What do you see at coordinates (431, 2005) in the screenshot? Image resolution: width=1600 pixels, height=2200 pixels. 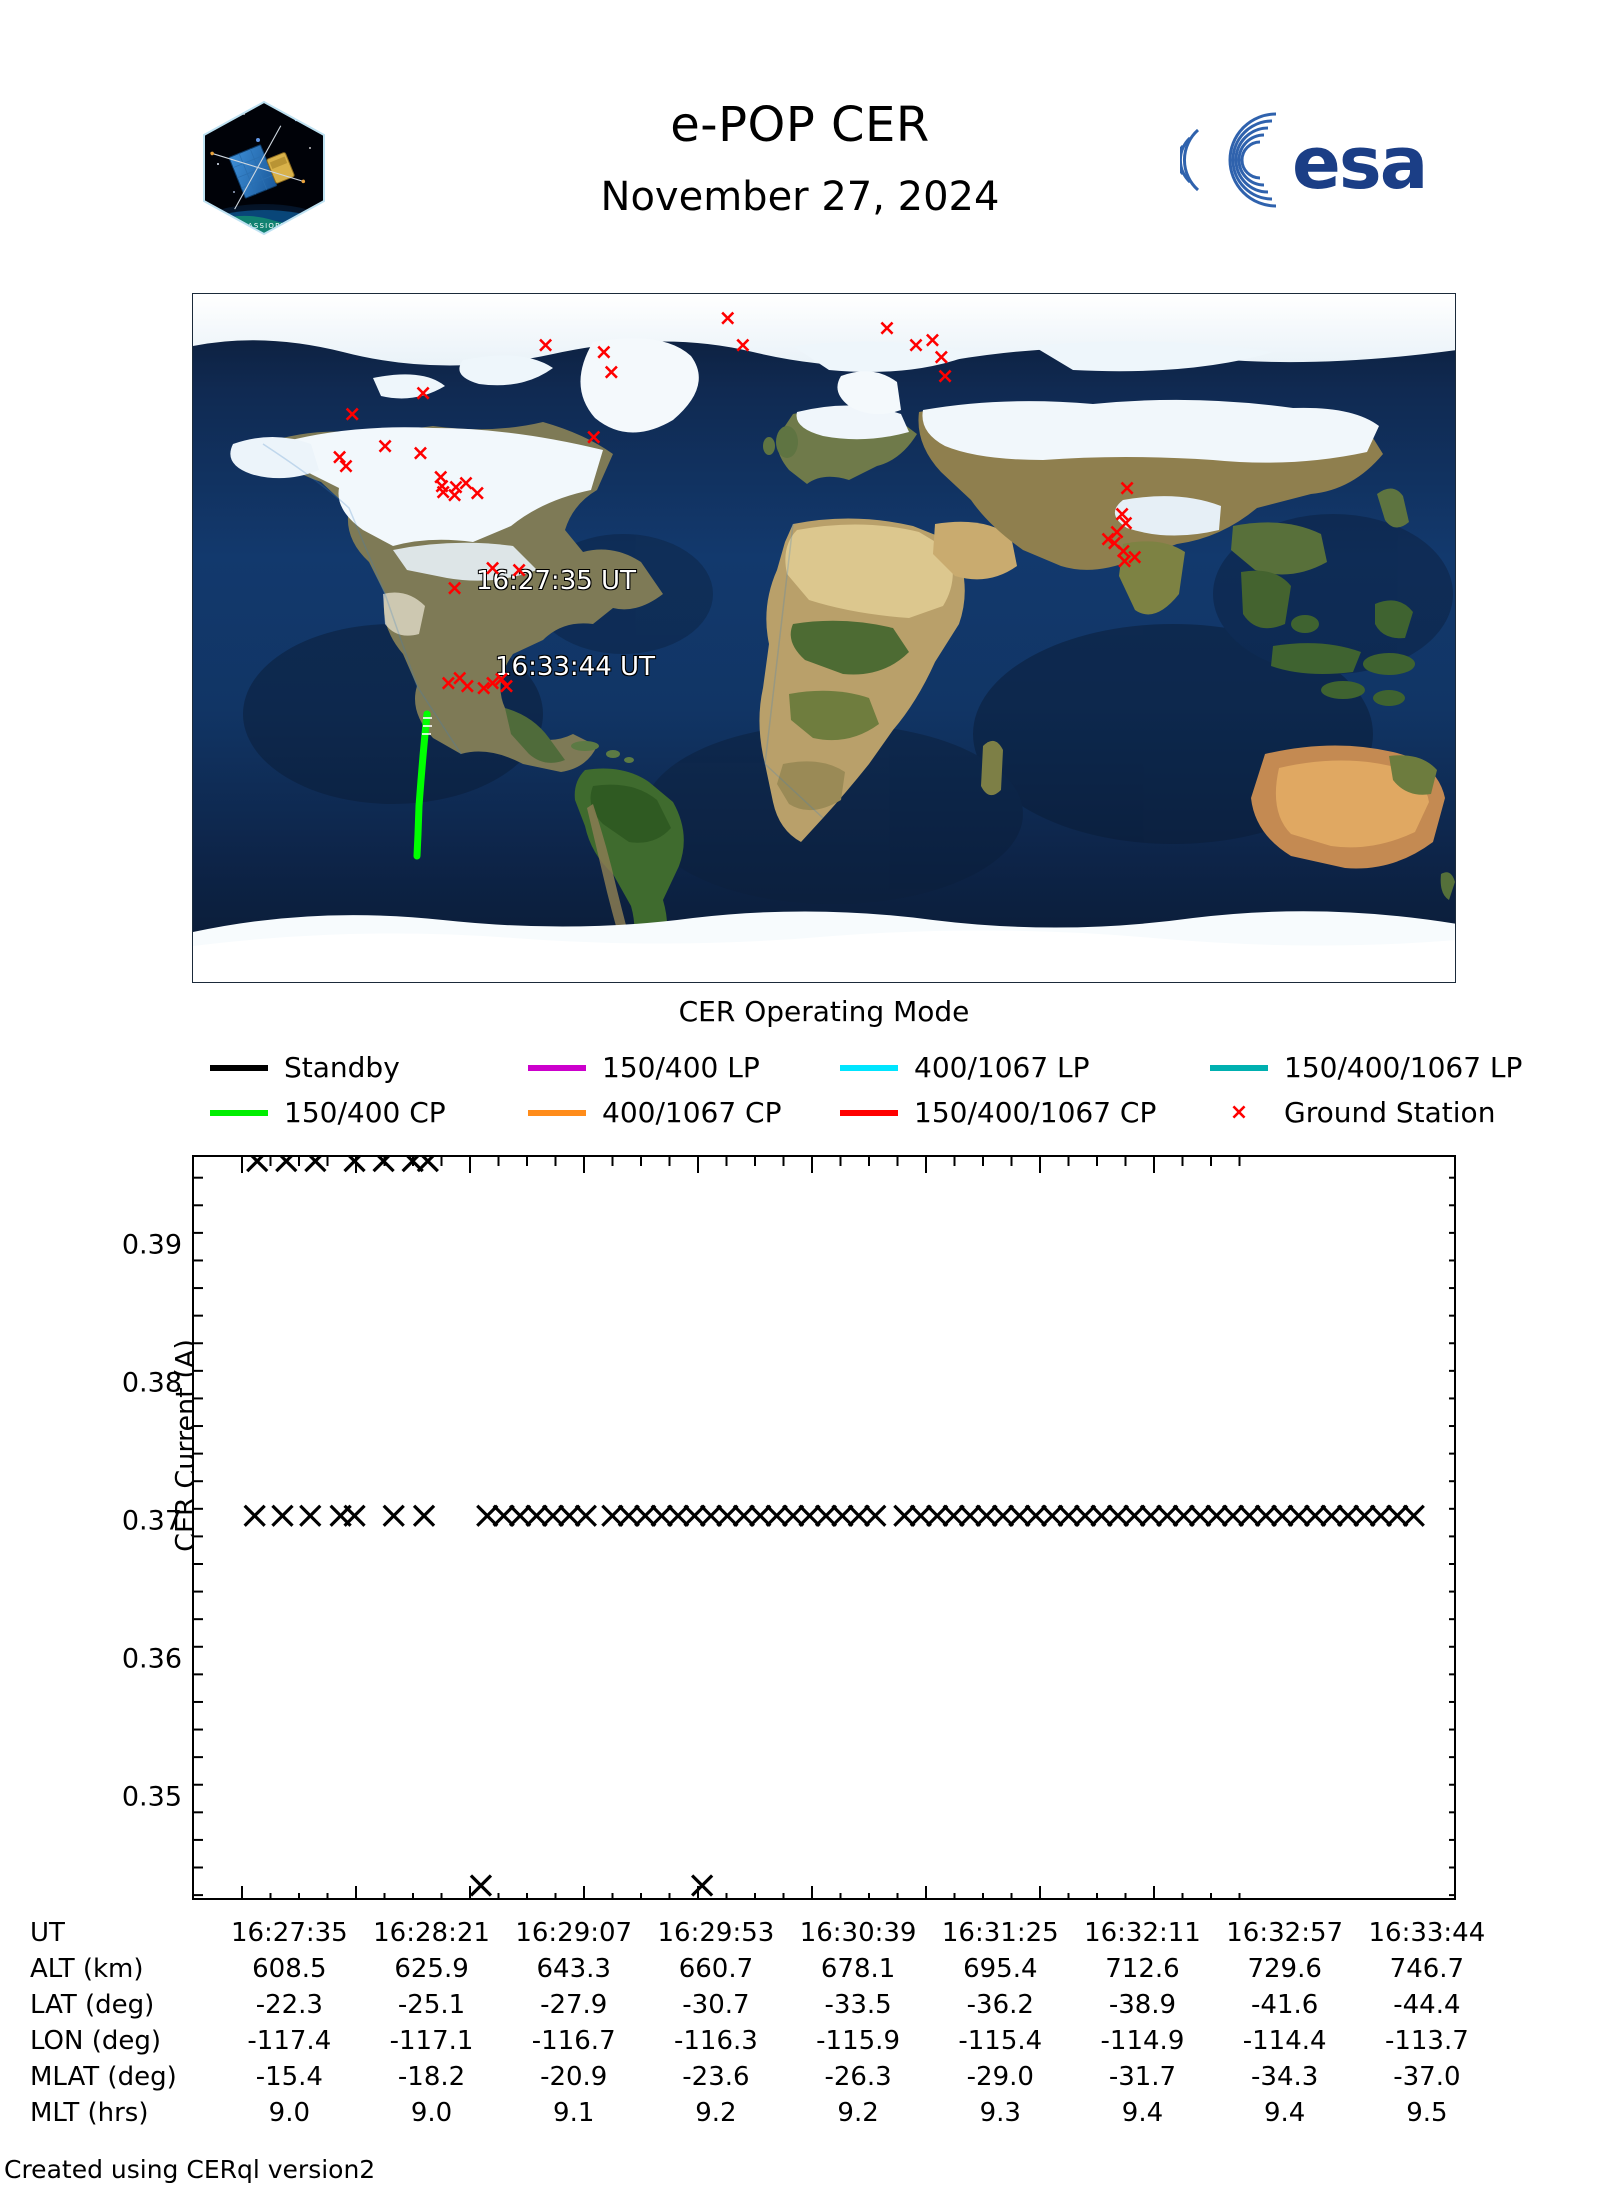 I see `table-cell: -25.1` at bounding box center [431, 2005].